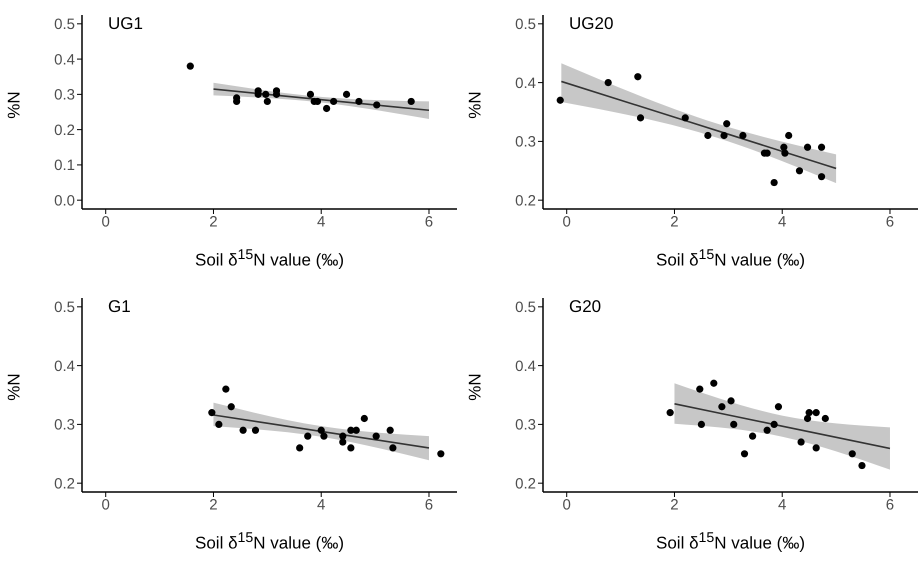  What do you see at coordinates (591, 24) in the screenshot?
I see `chart-title: UG20` at bounding box center [591, 24].